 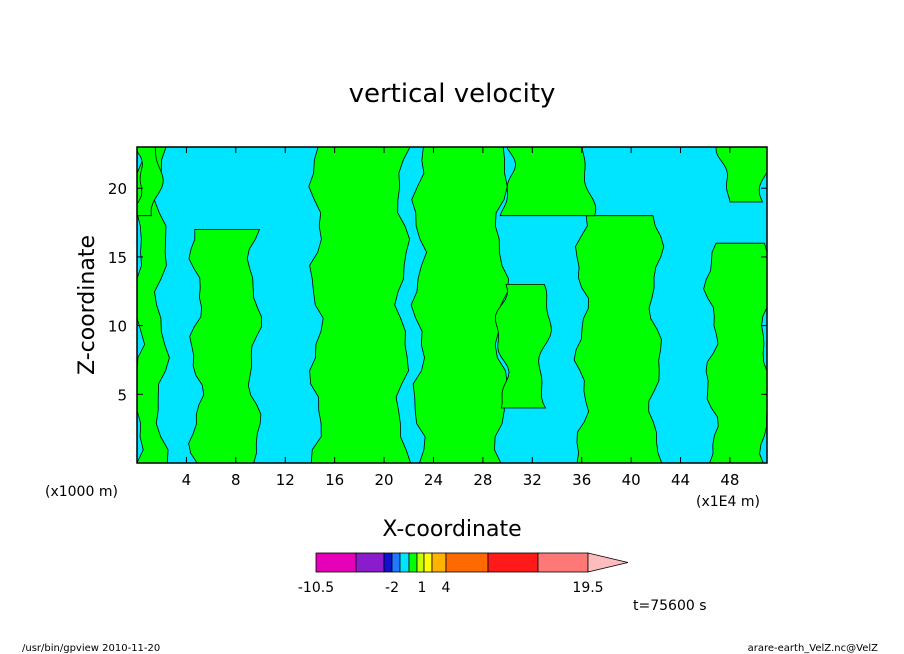 What do you see at coordinates (117, 189) in the screenshot?
I see `y-tick-label: 20` at bounding box center [117, 189].